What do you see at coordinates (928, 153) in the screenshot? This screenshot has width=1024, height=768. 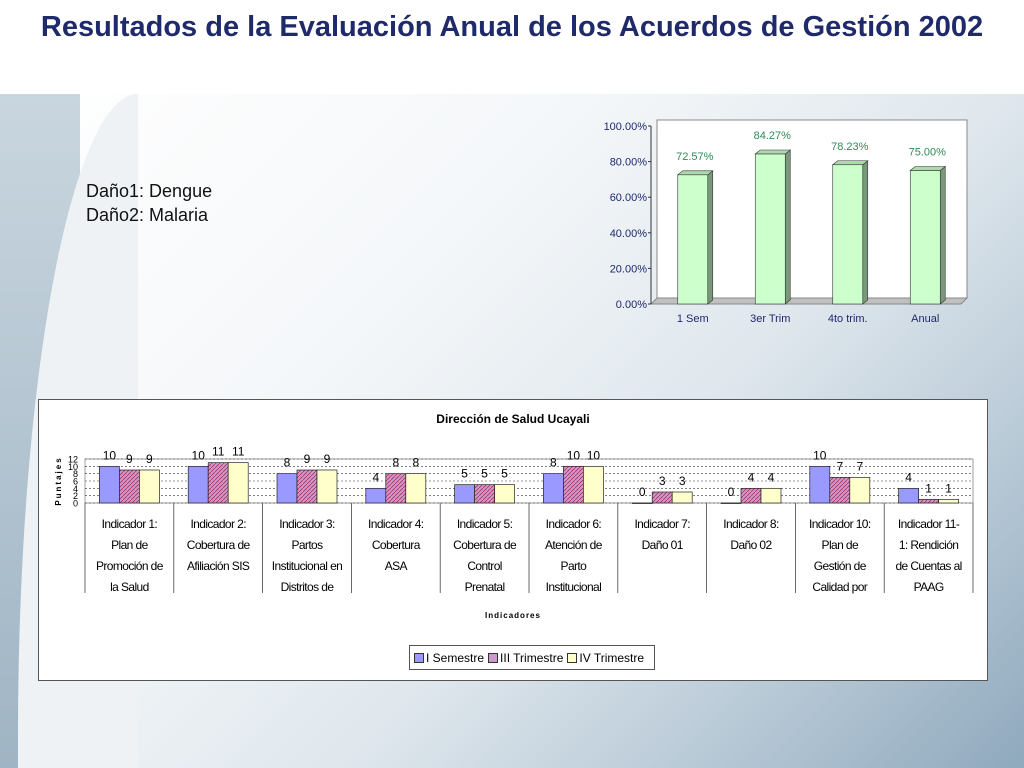 I see `bar-value-label: 75.00%` at bounding box center [928, 153].